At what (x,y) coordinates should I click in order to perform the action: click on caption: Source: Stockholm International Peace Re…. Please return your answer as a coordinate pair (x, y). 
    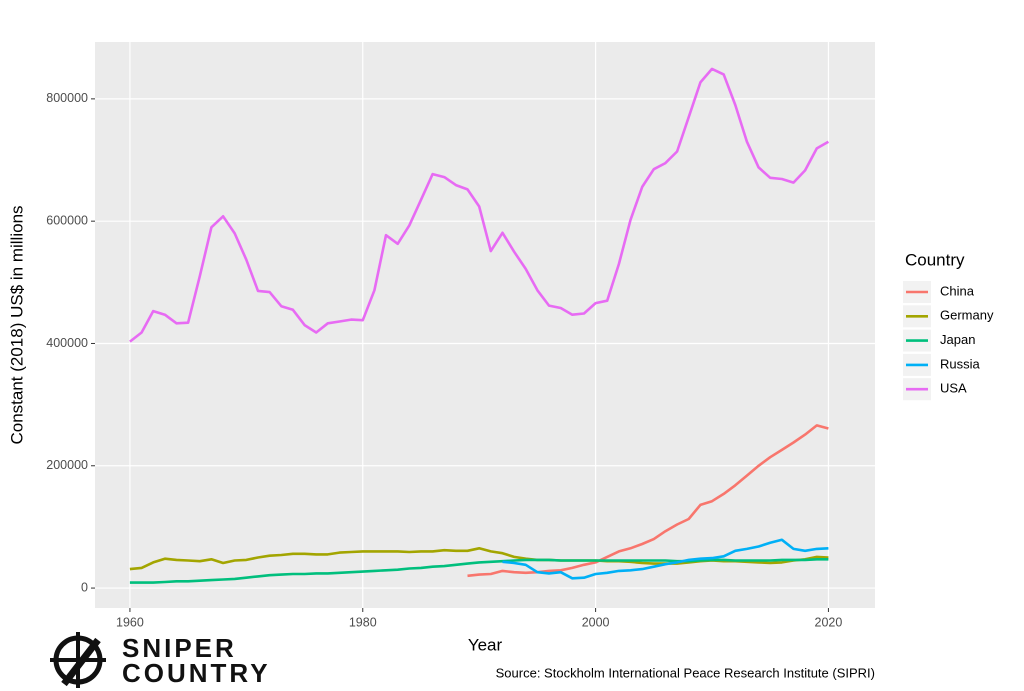
    Looking at the image, I should click on (685, 672).